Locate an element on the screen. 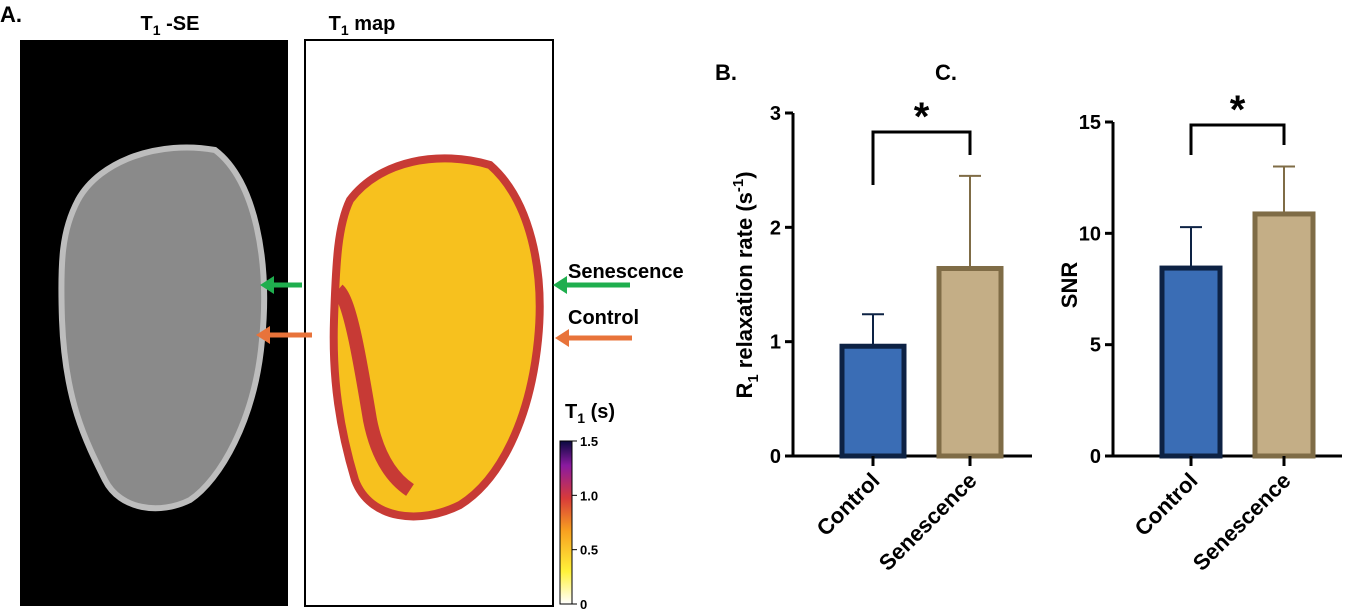 The image size is (1350, 614). colorbar-tick-label: 0.5 is located at coordinates (589, 550).